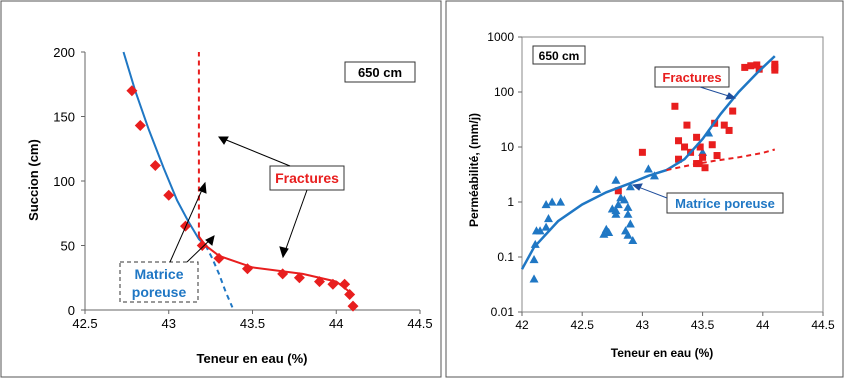 The width and height of the screenshot is (846, 380). Describe the element at coordinates (164, 149) in the screenshot. I see `left-matrix-curve` at that location.